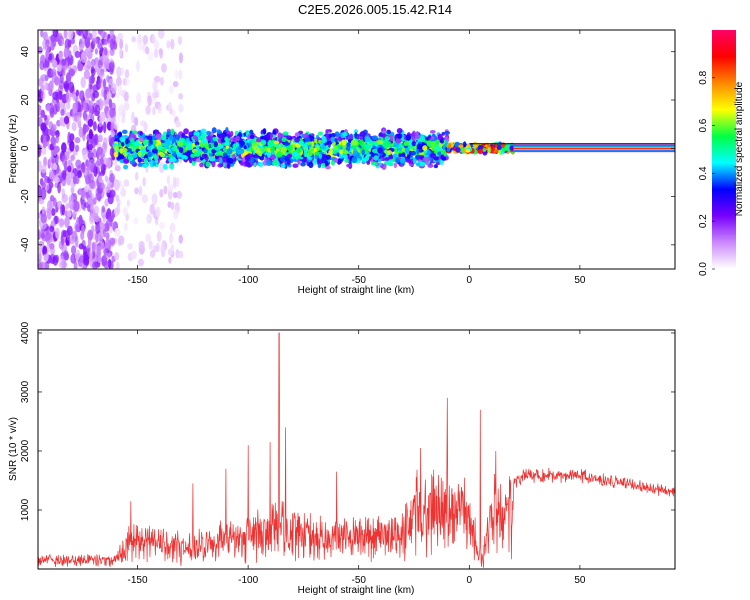 The width and height of the screenshot is (750, 600). Describe the element at coordinates (25, 148) in the screenshot. I see `y-tick-label: 0` at that location.